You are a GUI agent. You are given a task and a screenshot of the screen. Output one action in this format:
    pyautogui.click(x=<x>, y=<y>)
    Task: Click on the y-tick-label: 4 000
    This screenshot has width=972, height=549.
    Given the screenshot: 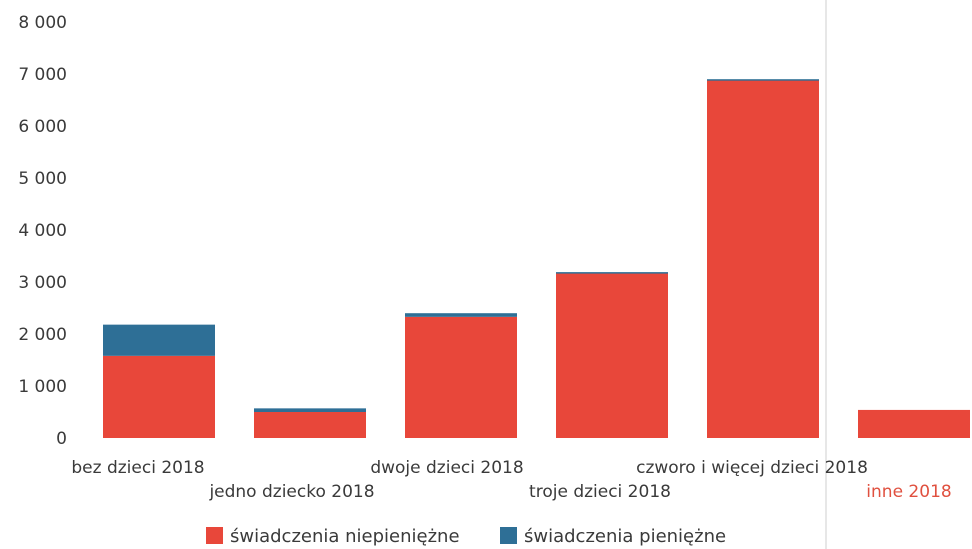 What is the action you would take?
    pyautogui.click(x=42, y=231)
    